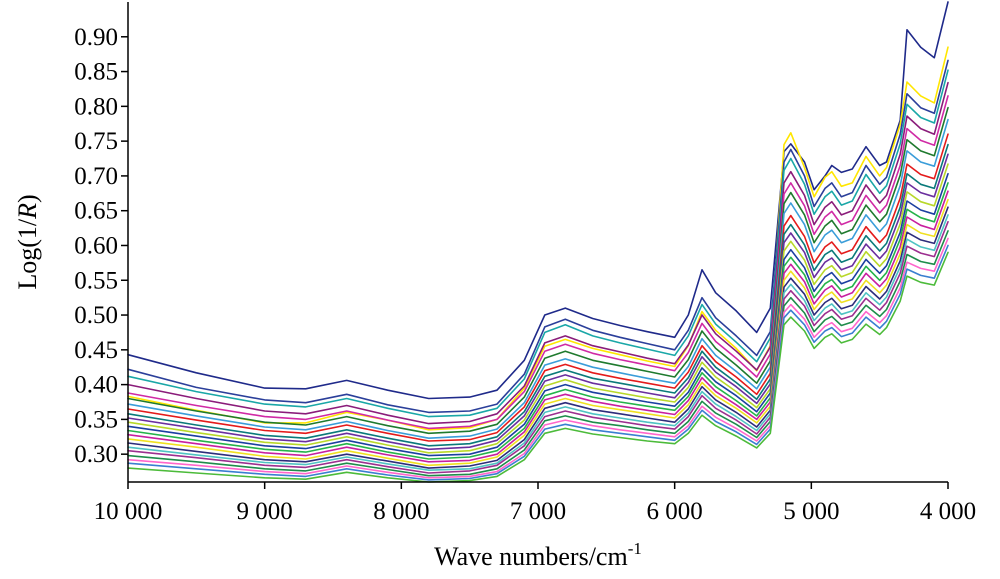 The width and height of the screenshot is (1000, 579). Describe the element at coordinates (96, 245) in the screenshot. I see `y-tick-label: 0.60` at that location.